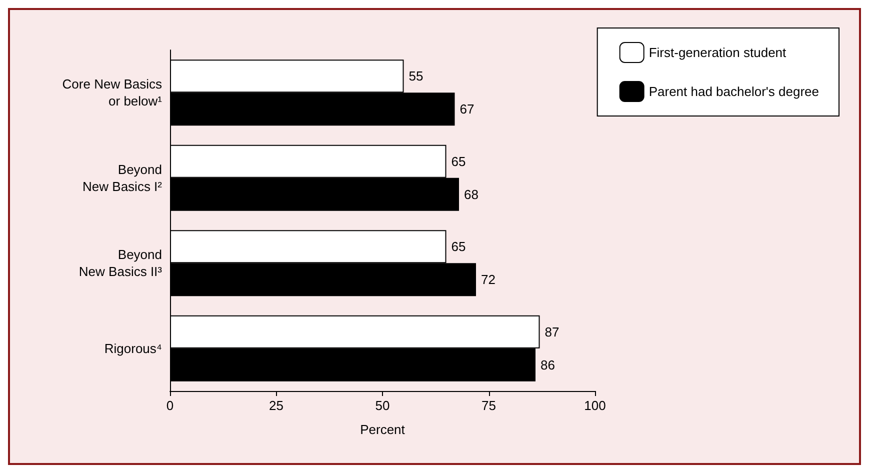 The height and width of the screenshot is (473, 869). I want to click on data-label: 55, so click(416, 76).